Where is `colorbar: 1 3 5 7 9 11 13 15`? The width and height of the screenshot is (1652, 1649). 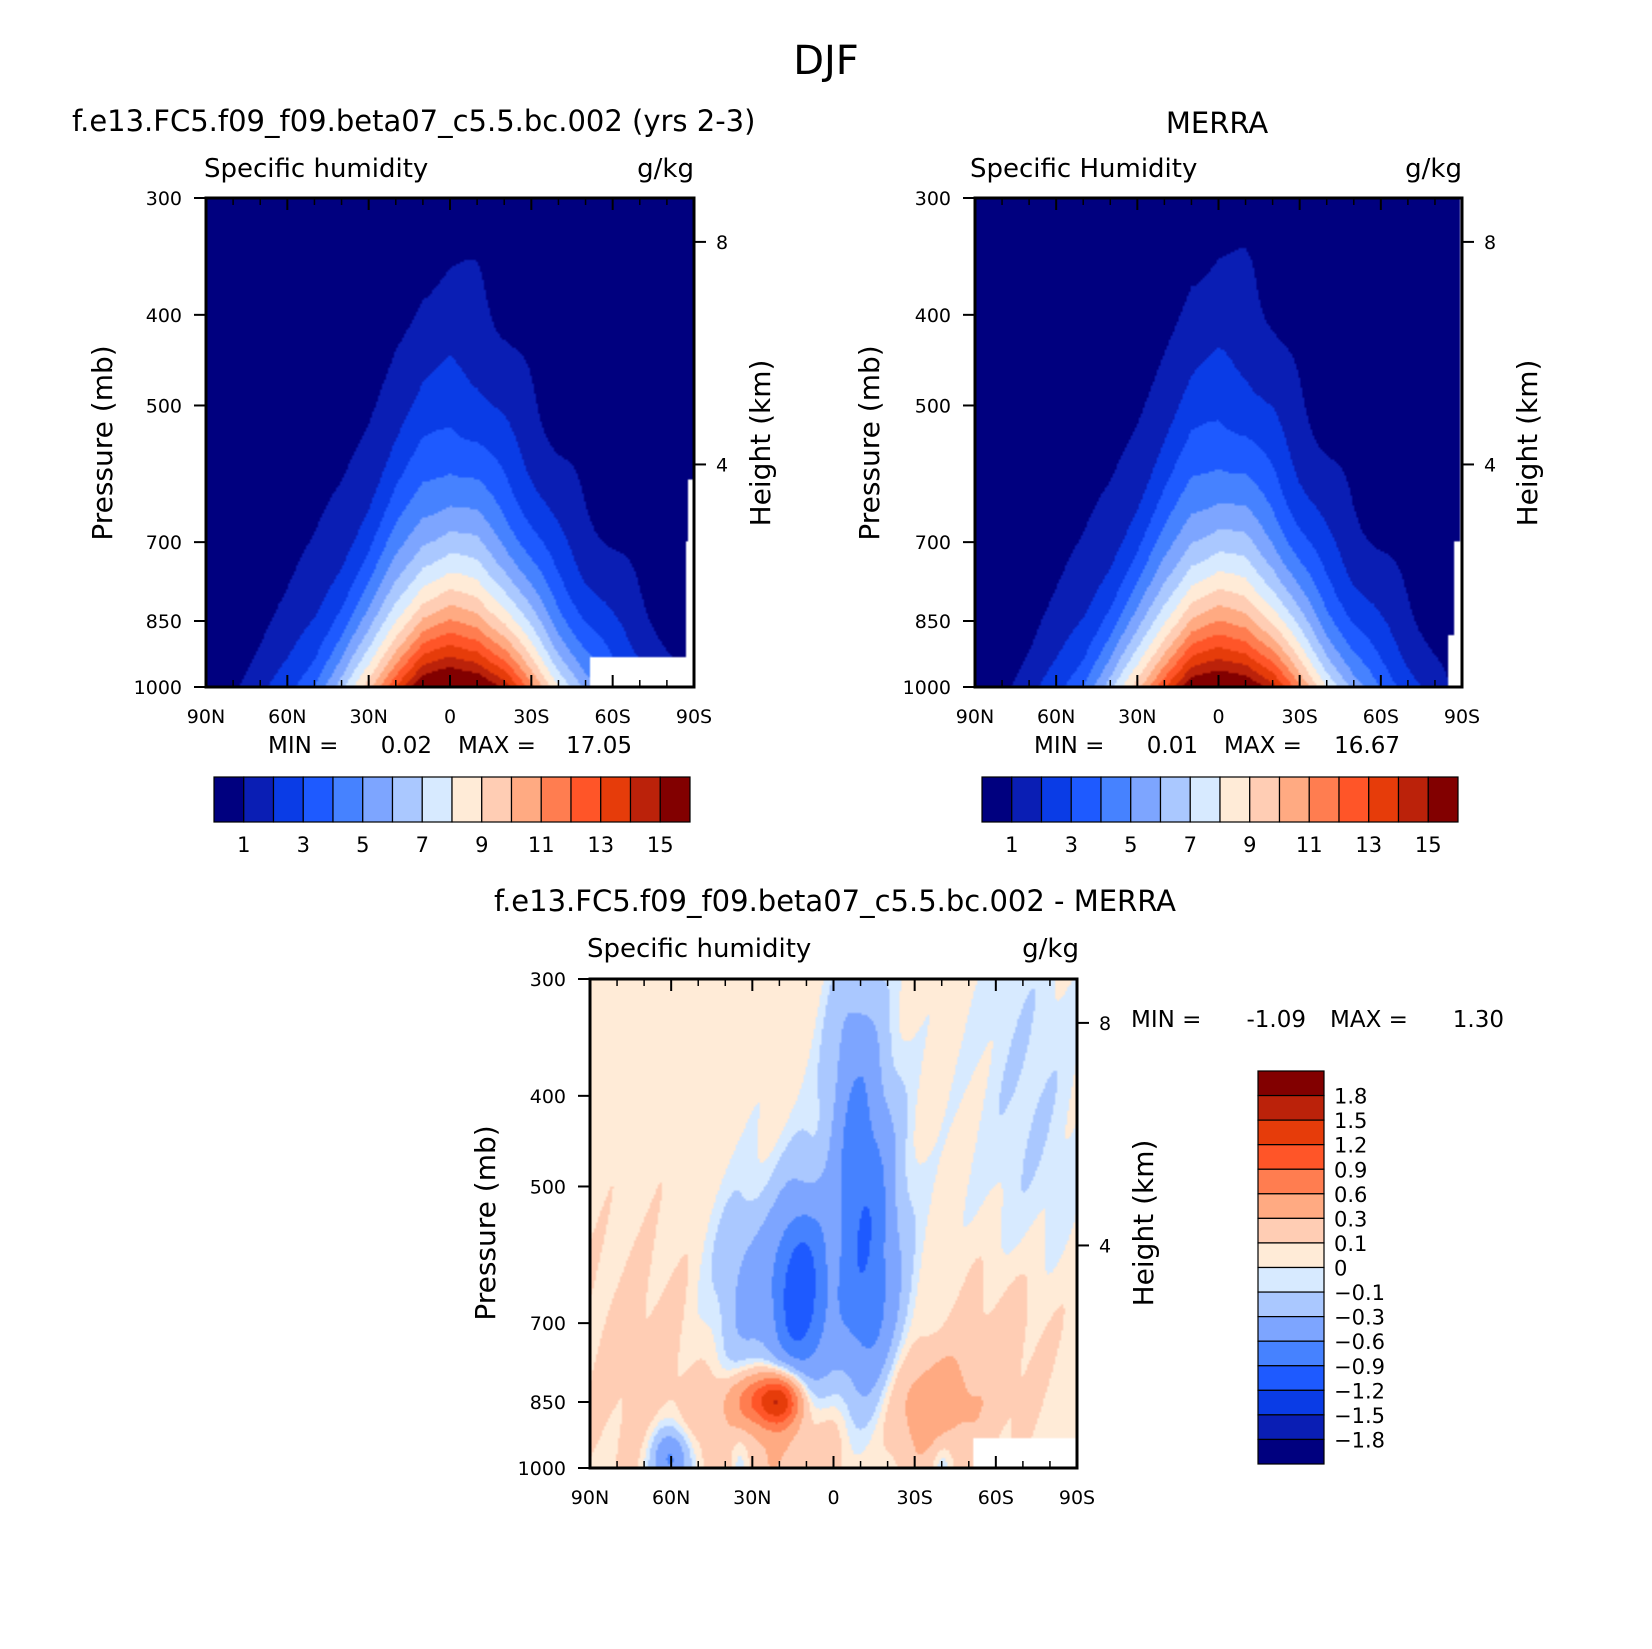 colorbar: 1 3 5 7 9 11 13 15 is located at coordinates (1220, 816).